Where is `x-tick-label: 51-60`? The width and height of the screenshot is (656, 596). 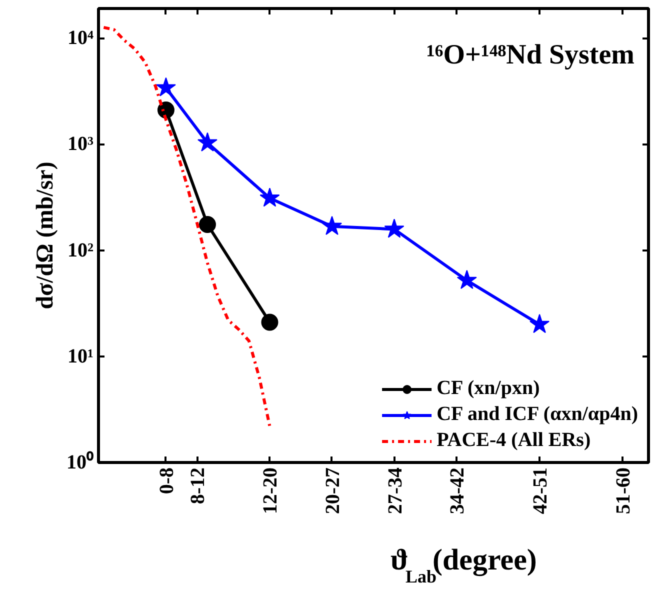 x-tick-label: 51-60 is located at coordinates (623, 490).